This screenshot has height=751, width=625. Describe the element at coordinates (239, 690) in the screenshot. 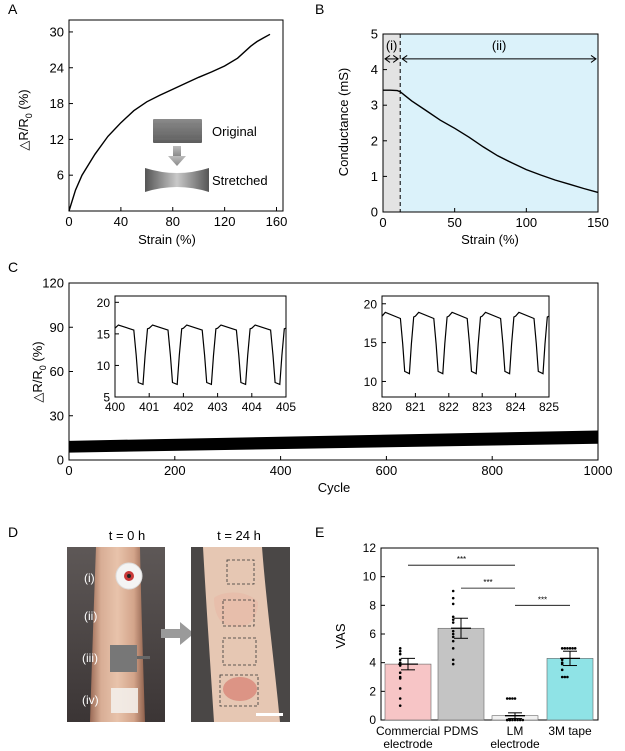

I see `dashed-region-iv` at that location.